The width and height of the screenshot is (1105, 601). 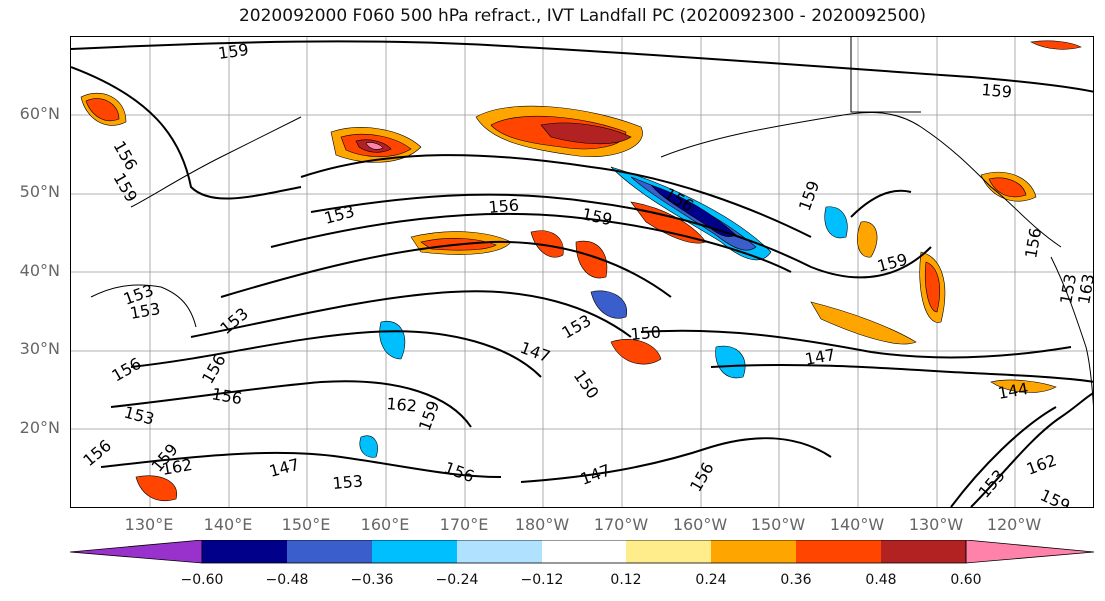 What do you see at coordinates (287, 580) in the screenshot?
I see `colorbar-tick: −0.48` at bounding box center [287, 580].